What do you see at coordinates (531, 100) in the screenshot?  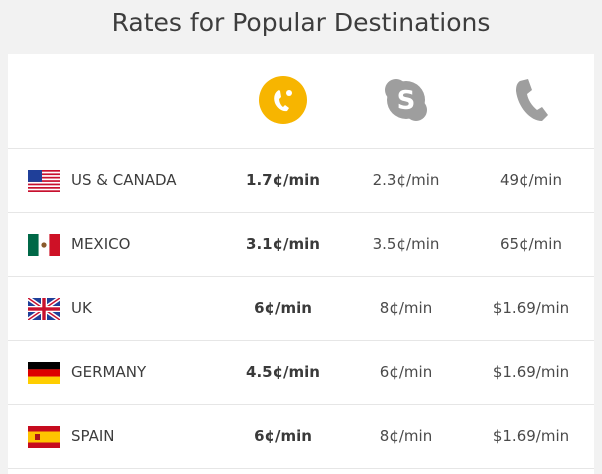 I see `landline-phone-icon` at bounding box center [531, 100].